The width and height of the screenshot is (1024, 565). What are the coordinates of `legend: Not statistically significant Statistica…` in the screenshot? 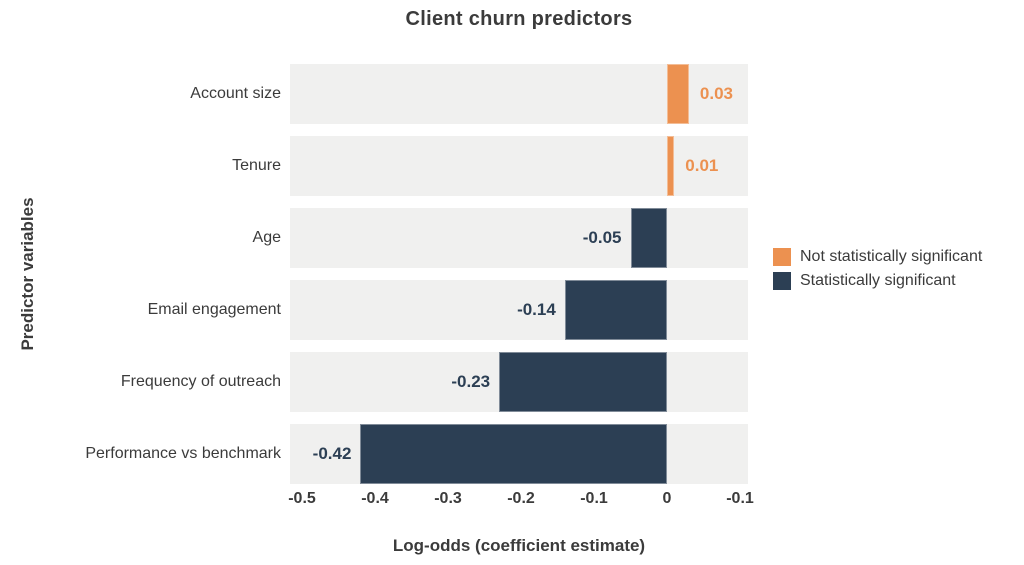 It's located at (877, 272).